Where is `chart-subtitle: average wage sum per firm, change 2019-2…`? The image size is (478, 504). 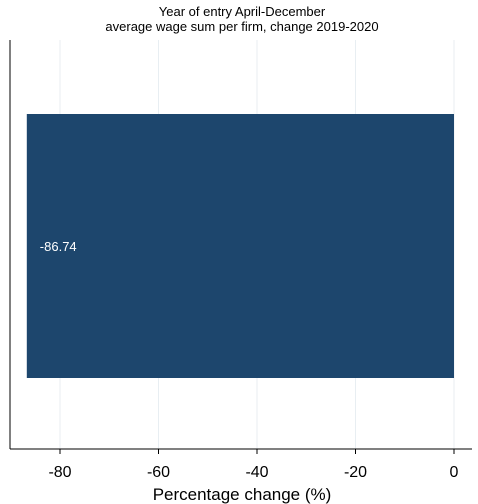 chart-subtitle: average wage sum per firm, change 2019-2… is located at coordinates (241, 26).